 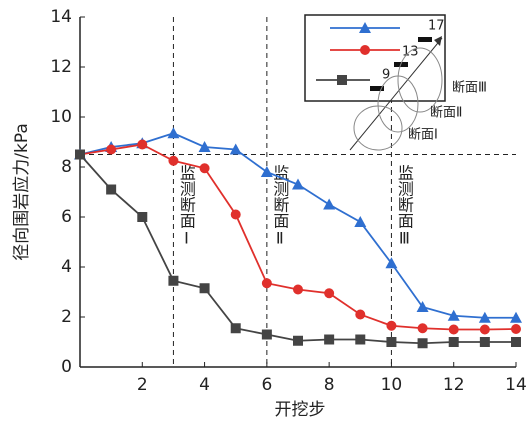 What do you see at coordinates (22, 191) in the screenshot?
I see `y-axis-label: 径向围岩应力/kPa` at bounding box center [22, 191].